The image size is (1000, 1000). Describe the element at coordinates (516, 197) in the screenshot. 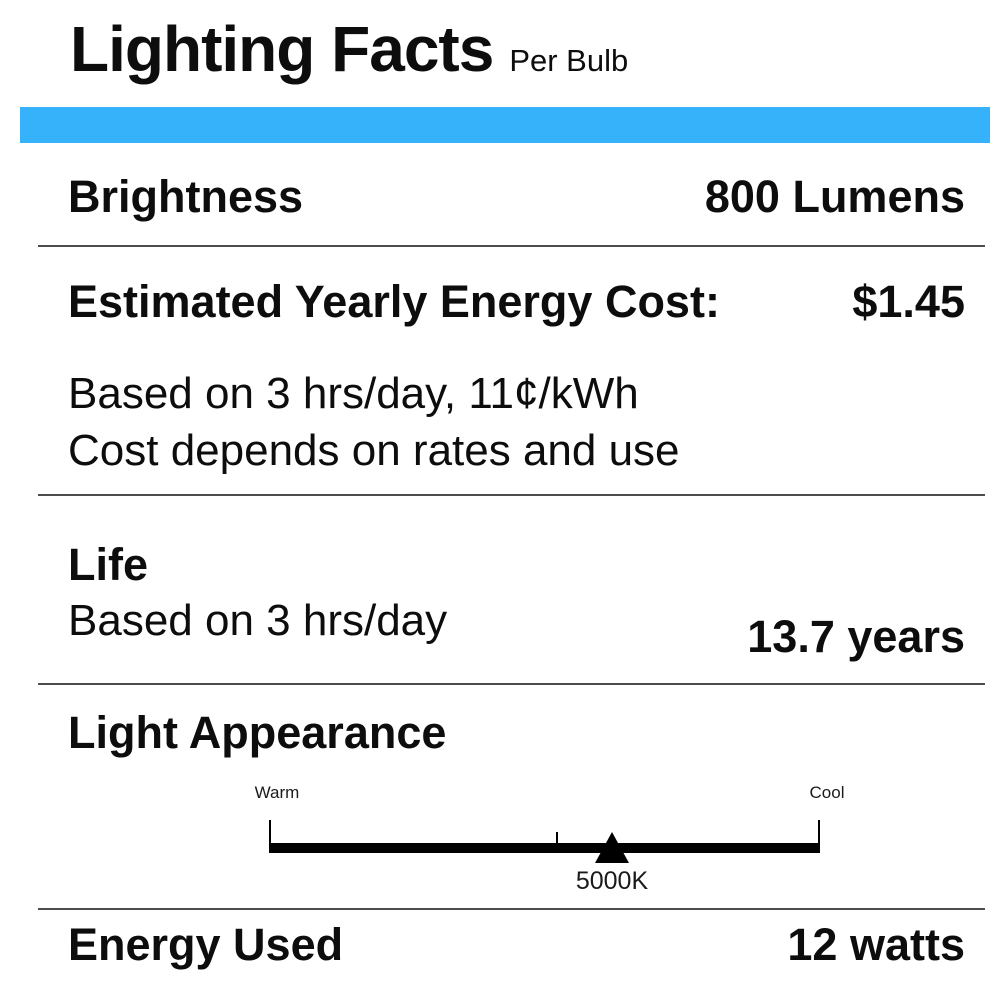

I see `brightness-row: Brightness 800 Lumens` at that location.